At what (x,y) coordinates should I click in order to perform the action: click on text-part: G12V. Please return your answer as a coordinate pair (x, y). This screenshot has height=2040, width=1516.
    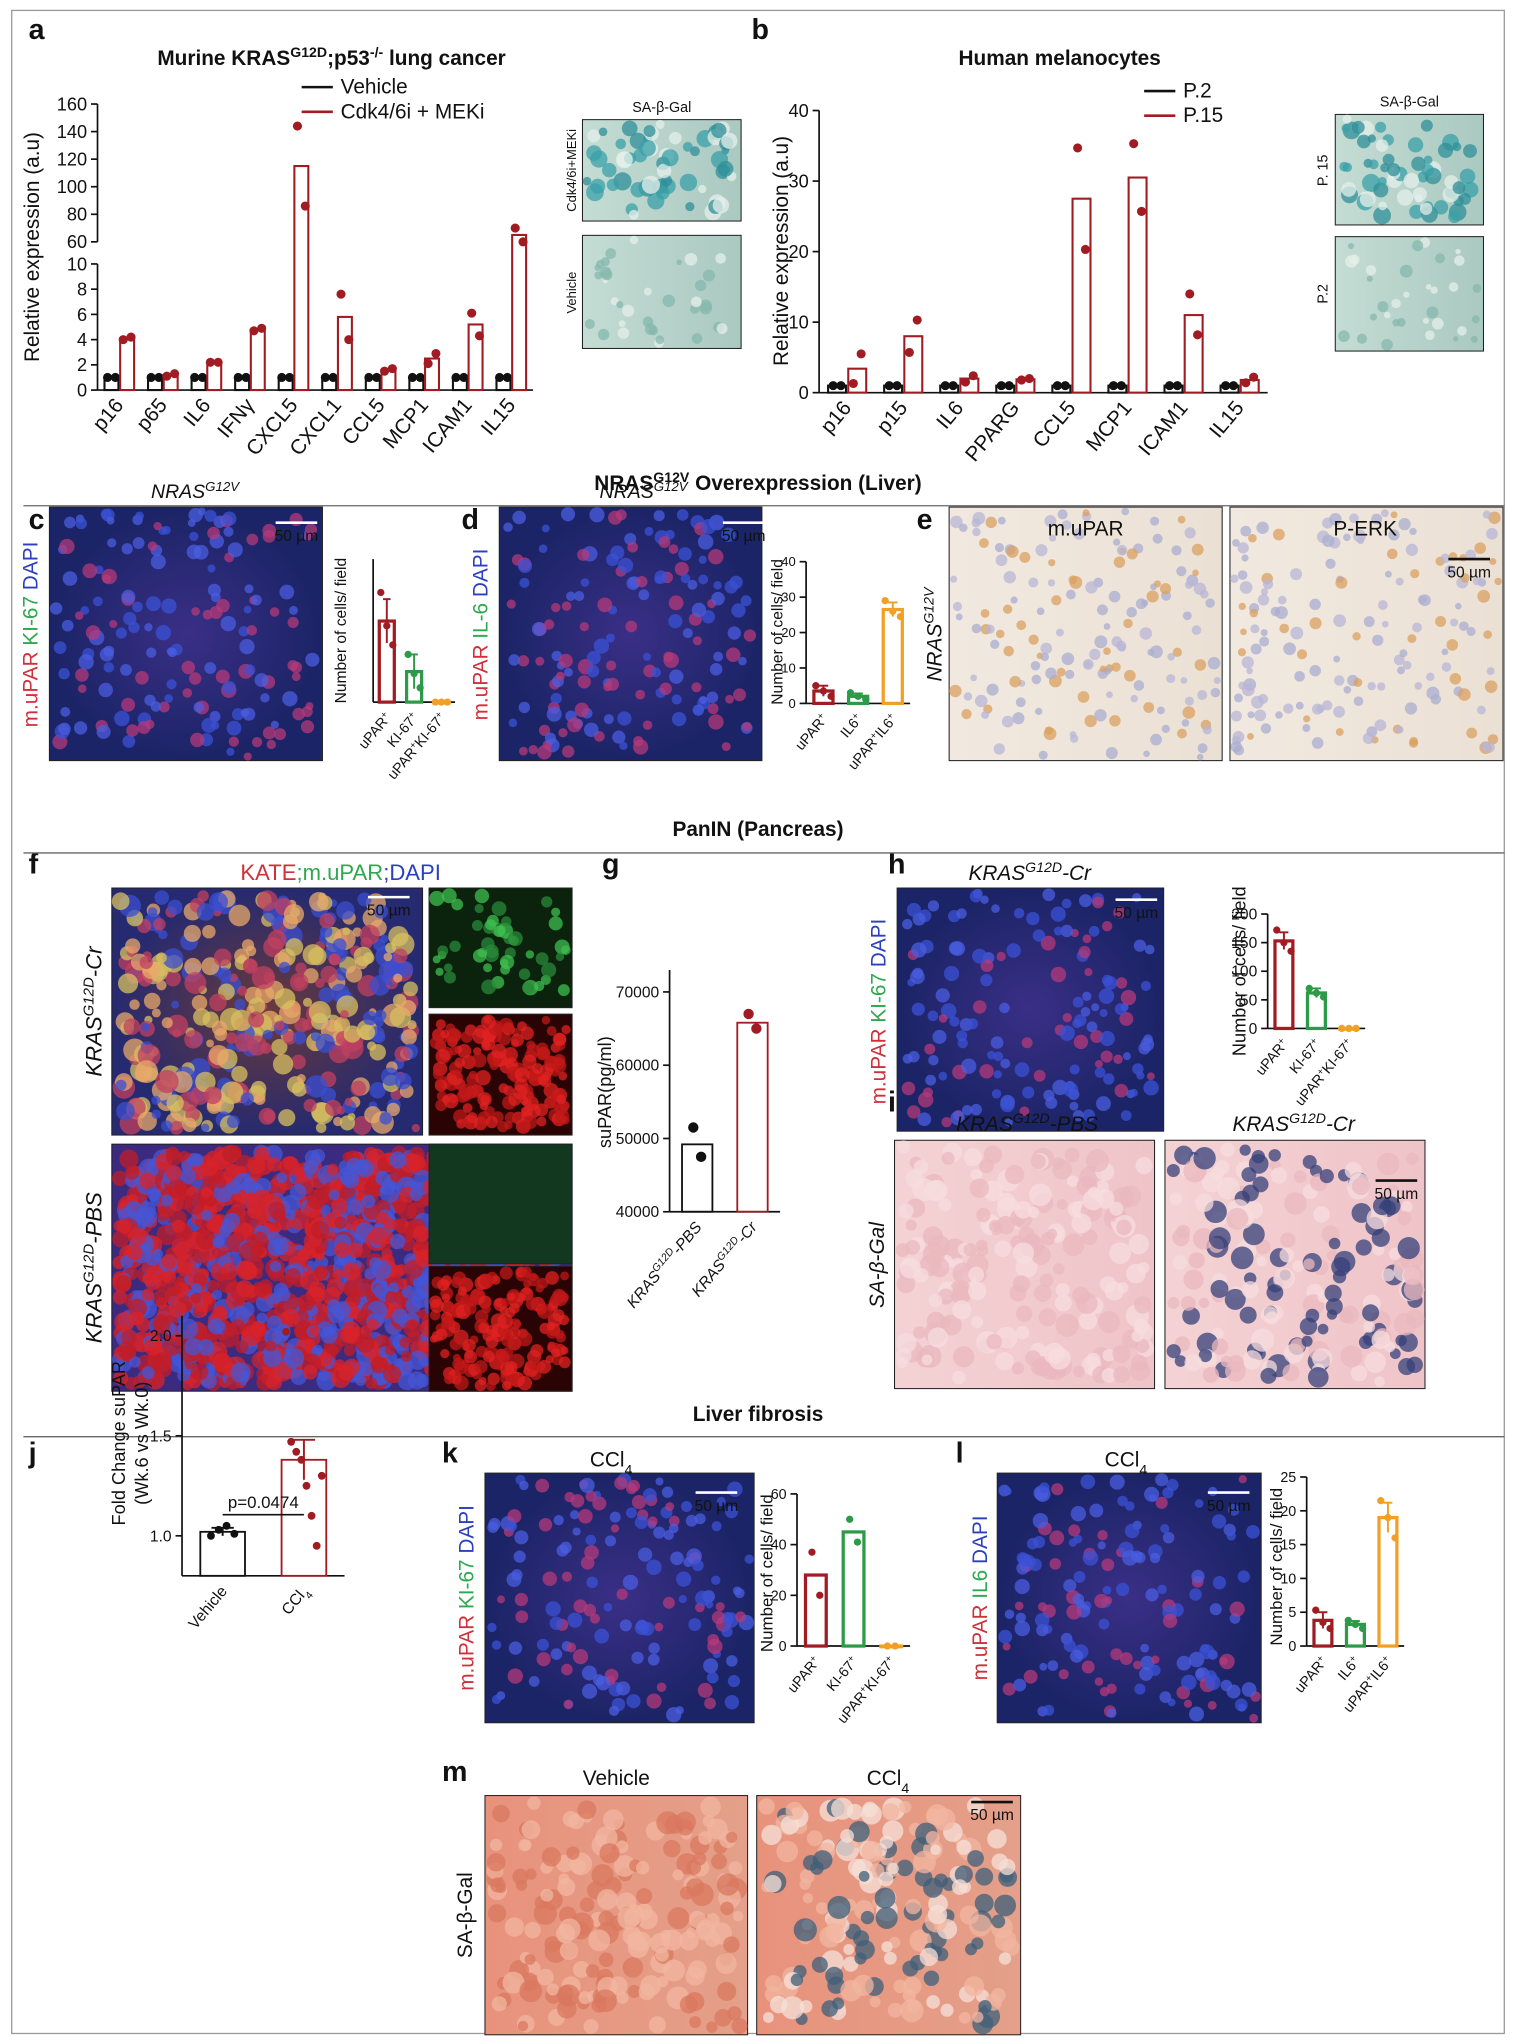
    Looking at the image, I should click on (671, 477).